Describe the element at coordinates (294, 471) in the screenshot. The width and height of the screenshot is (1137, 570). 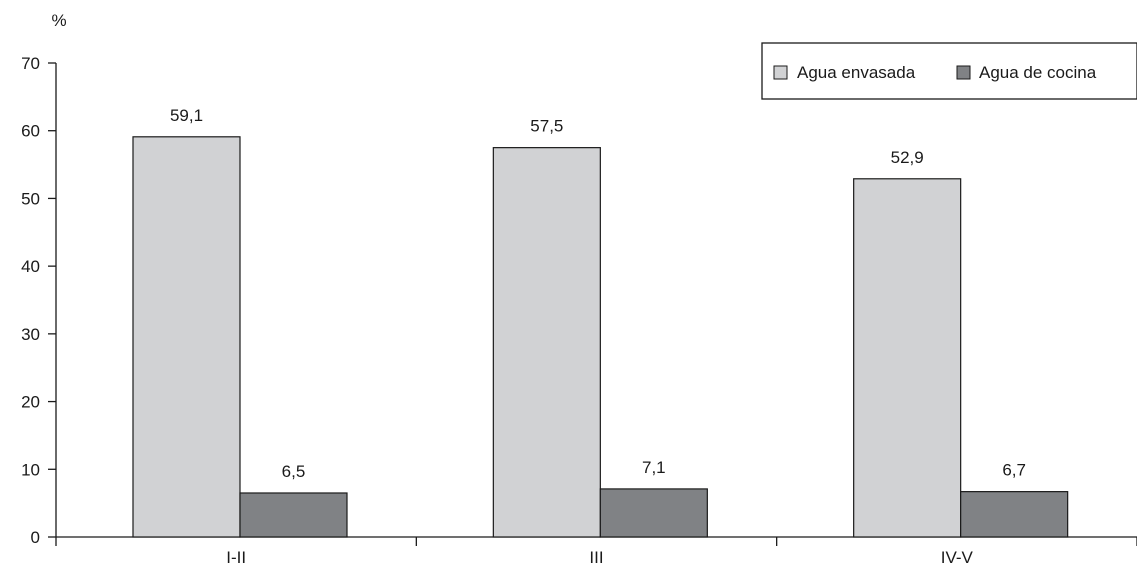
I see `data-label-agua-de-cocina: 6,5` at that location.